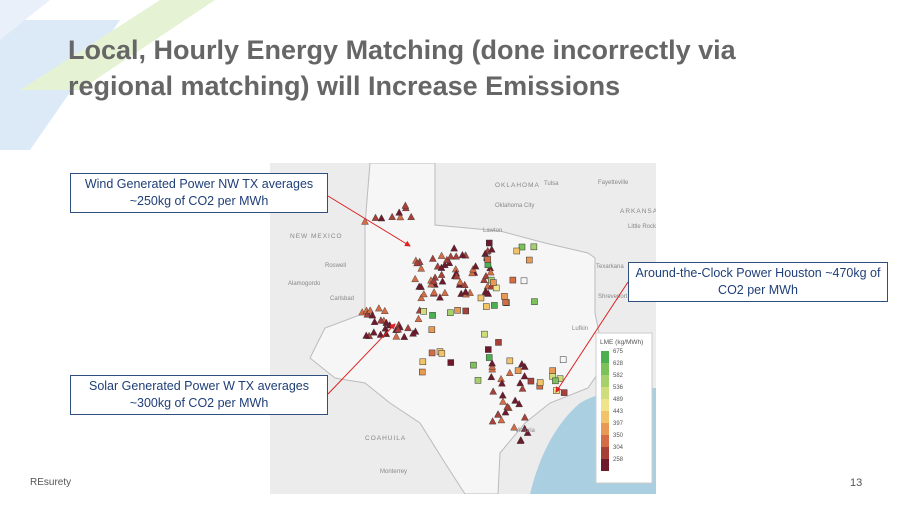 The image size is (900, 506). What do you see at coordinates (618, 424) in the screenshot?
I see `legend-tick-label: 397` at bounding box center [618, 424].